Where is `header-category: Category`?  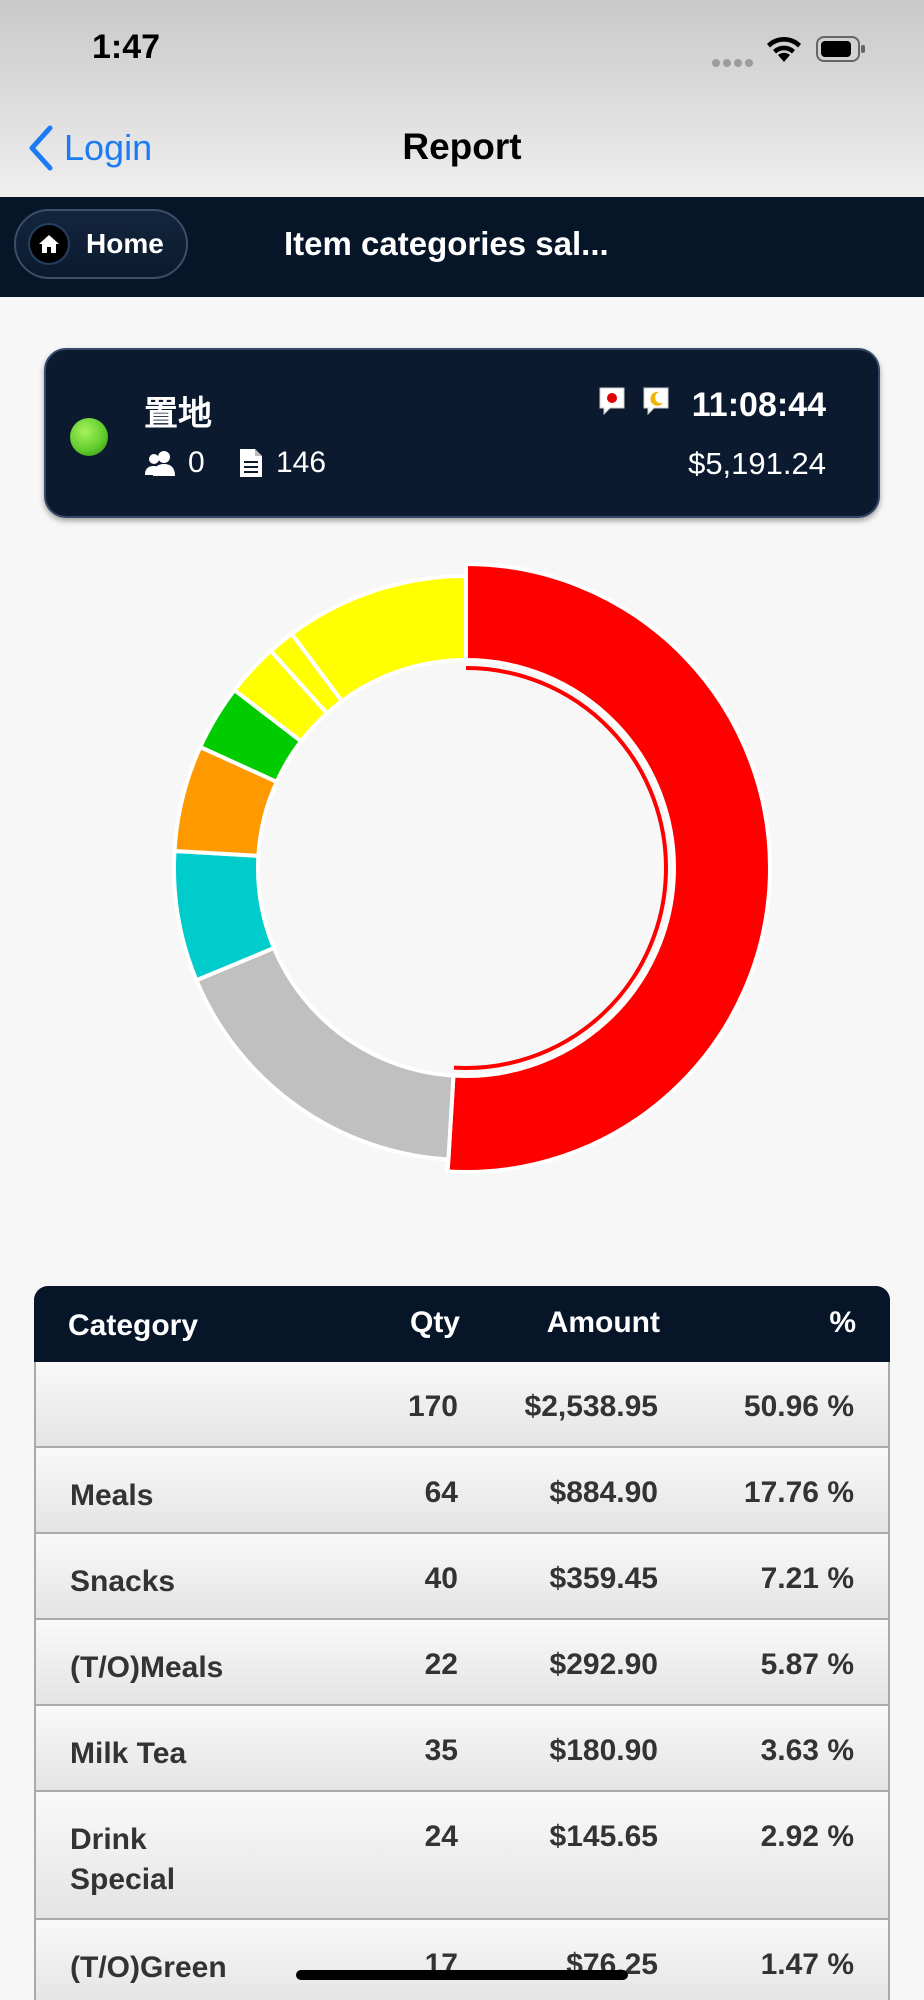 header-category: Category is located at coordinates (133, 1325).